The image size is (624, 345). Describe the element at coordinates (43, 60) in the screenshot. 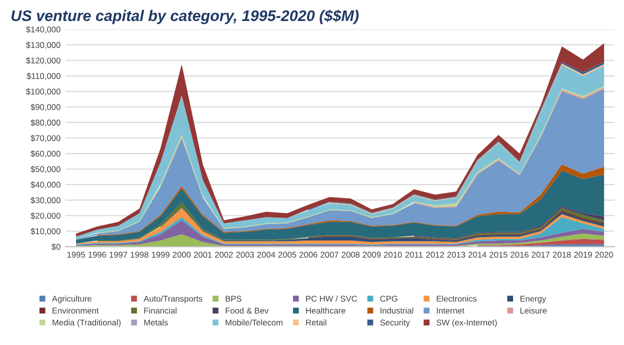

I see `y-tick-label: $120,000` at that location.